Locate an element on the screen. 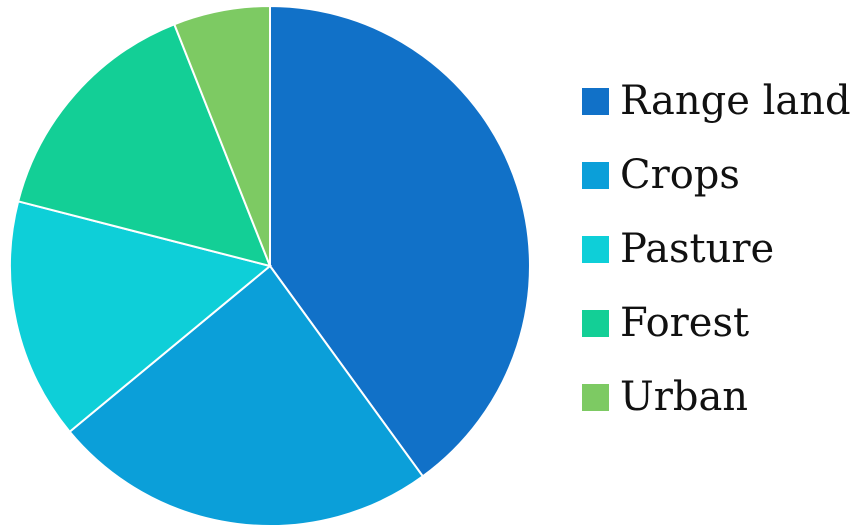 The width and height of the screenshot is (852, 527). legend-item-pasture: Pasture is located at coordinates (717, 249).